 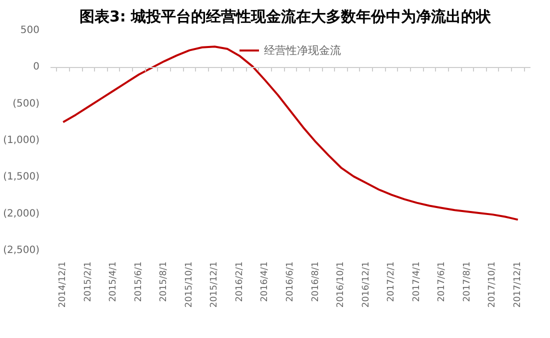 I want to click on y-tick-label: (1,000), so click(x=21, y=140).